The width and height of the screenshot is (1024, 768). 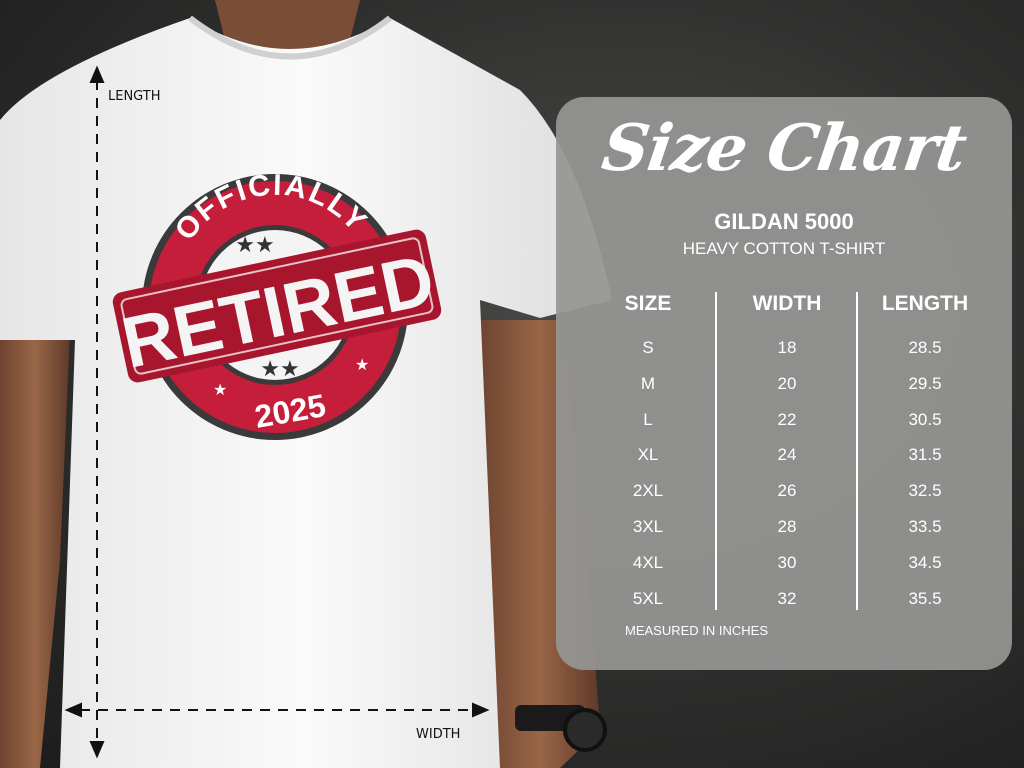 I want to click on table-cell: 31.5, so click(x=925, y=455).